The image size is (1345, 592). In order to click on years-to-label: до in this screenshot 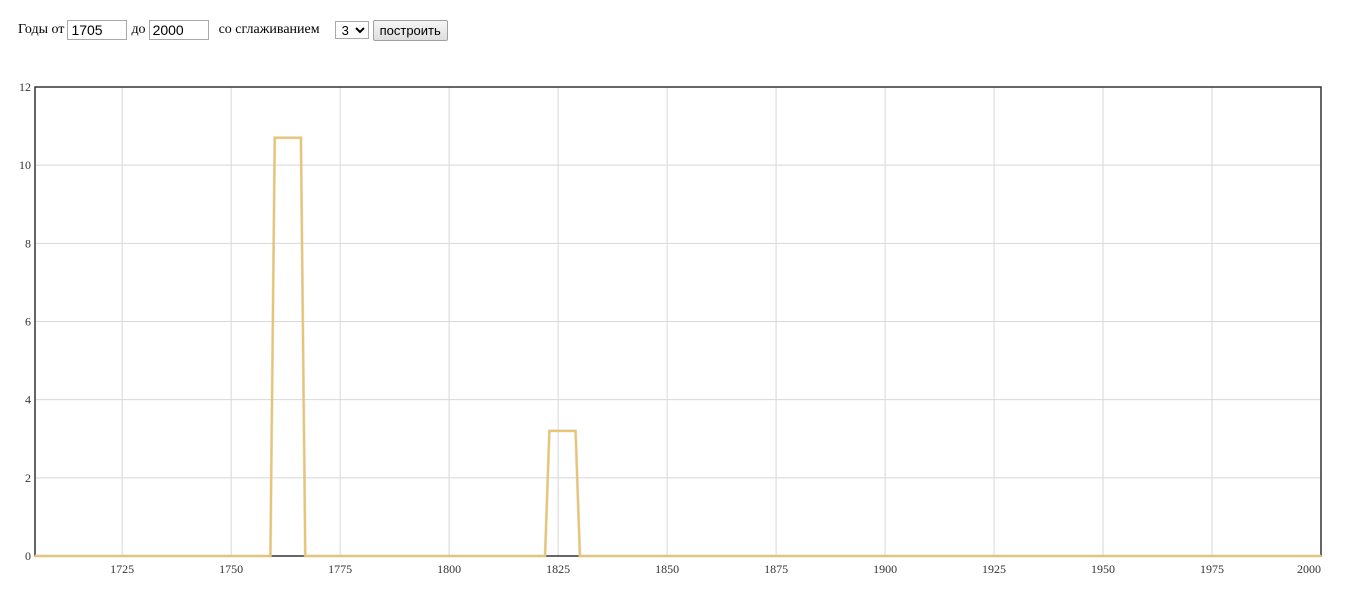, I will do `click(138, 29)`.